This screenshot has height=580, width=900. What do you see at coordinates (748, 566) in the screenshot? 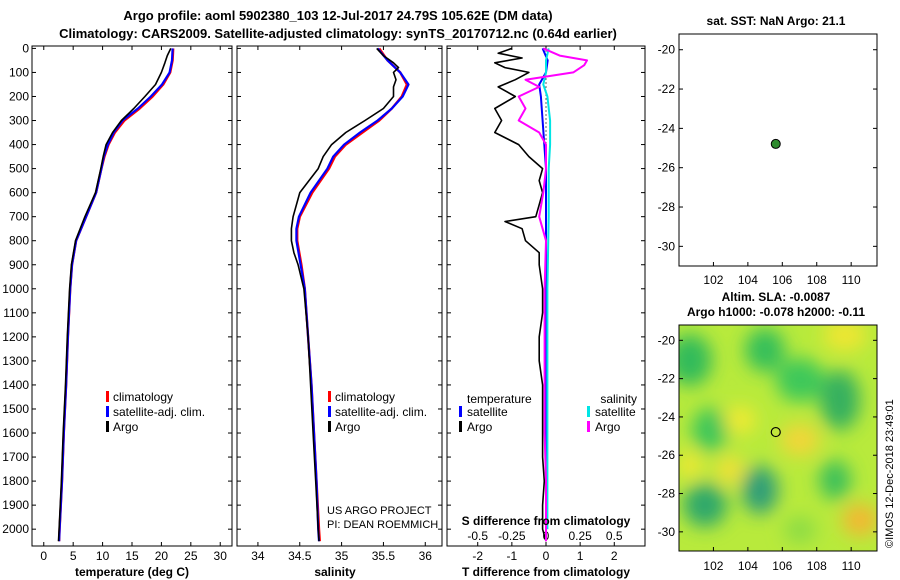
I see `map-x-tick-label: 104` at bounding box center [748, 566].